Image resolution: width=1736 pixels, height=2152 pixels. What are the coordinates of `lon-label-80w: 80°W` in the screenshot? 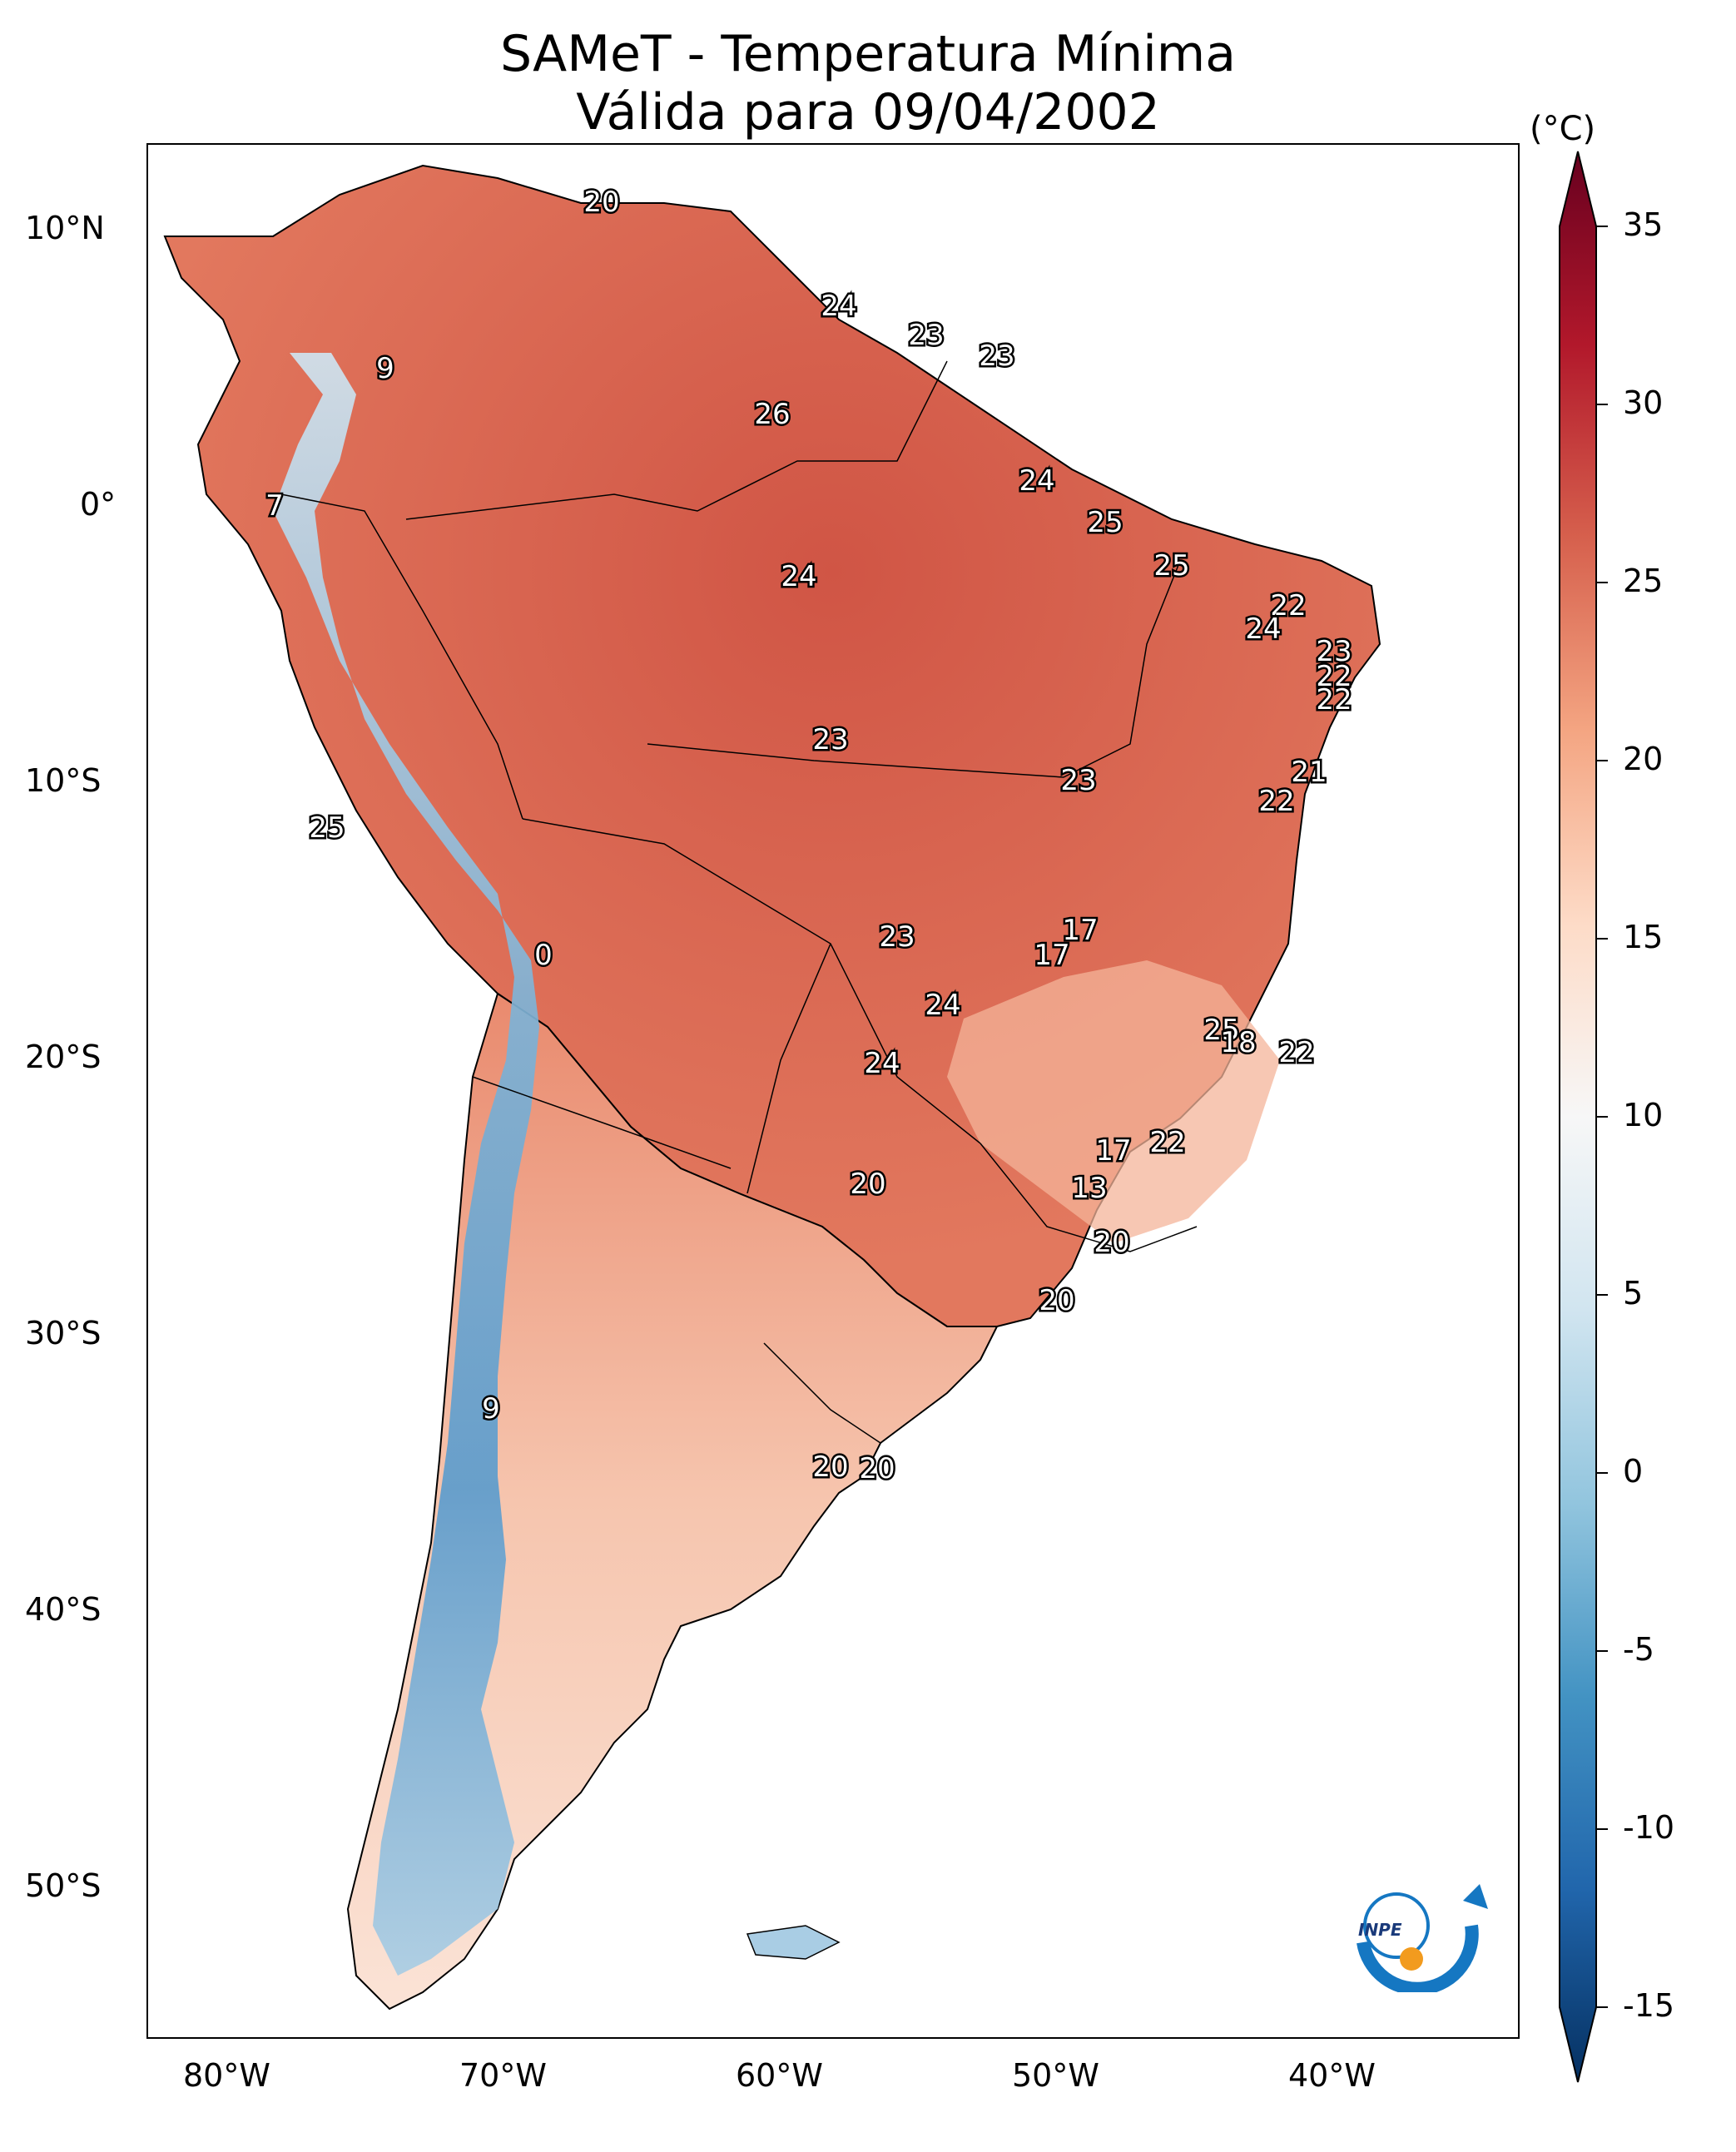 It's located at (227, 2075).